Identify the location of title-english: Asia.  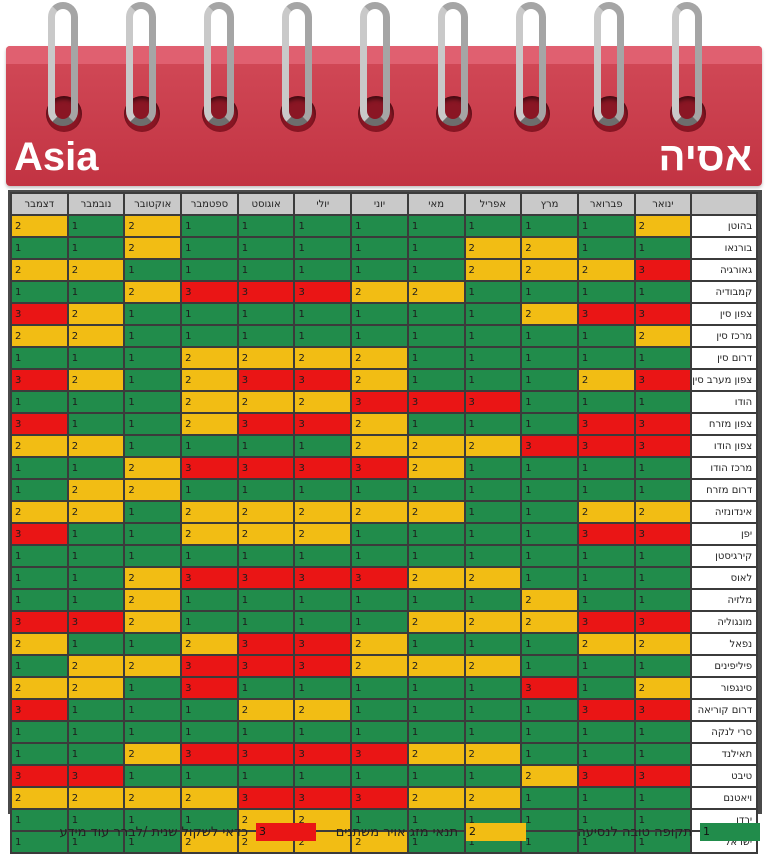
(56, 157).